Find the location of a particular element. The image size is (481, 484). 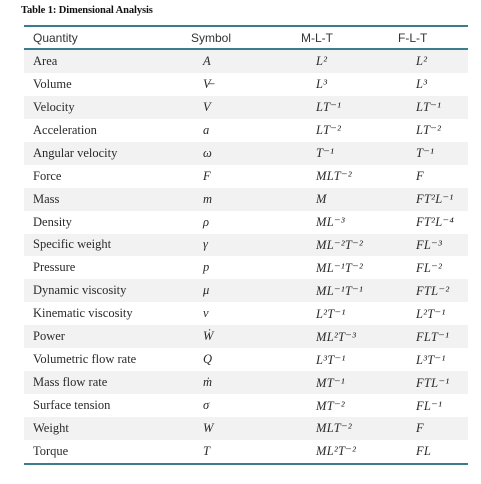

flt-cell: FL⁻² is located at coordinates (440, 268).